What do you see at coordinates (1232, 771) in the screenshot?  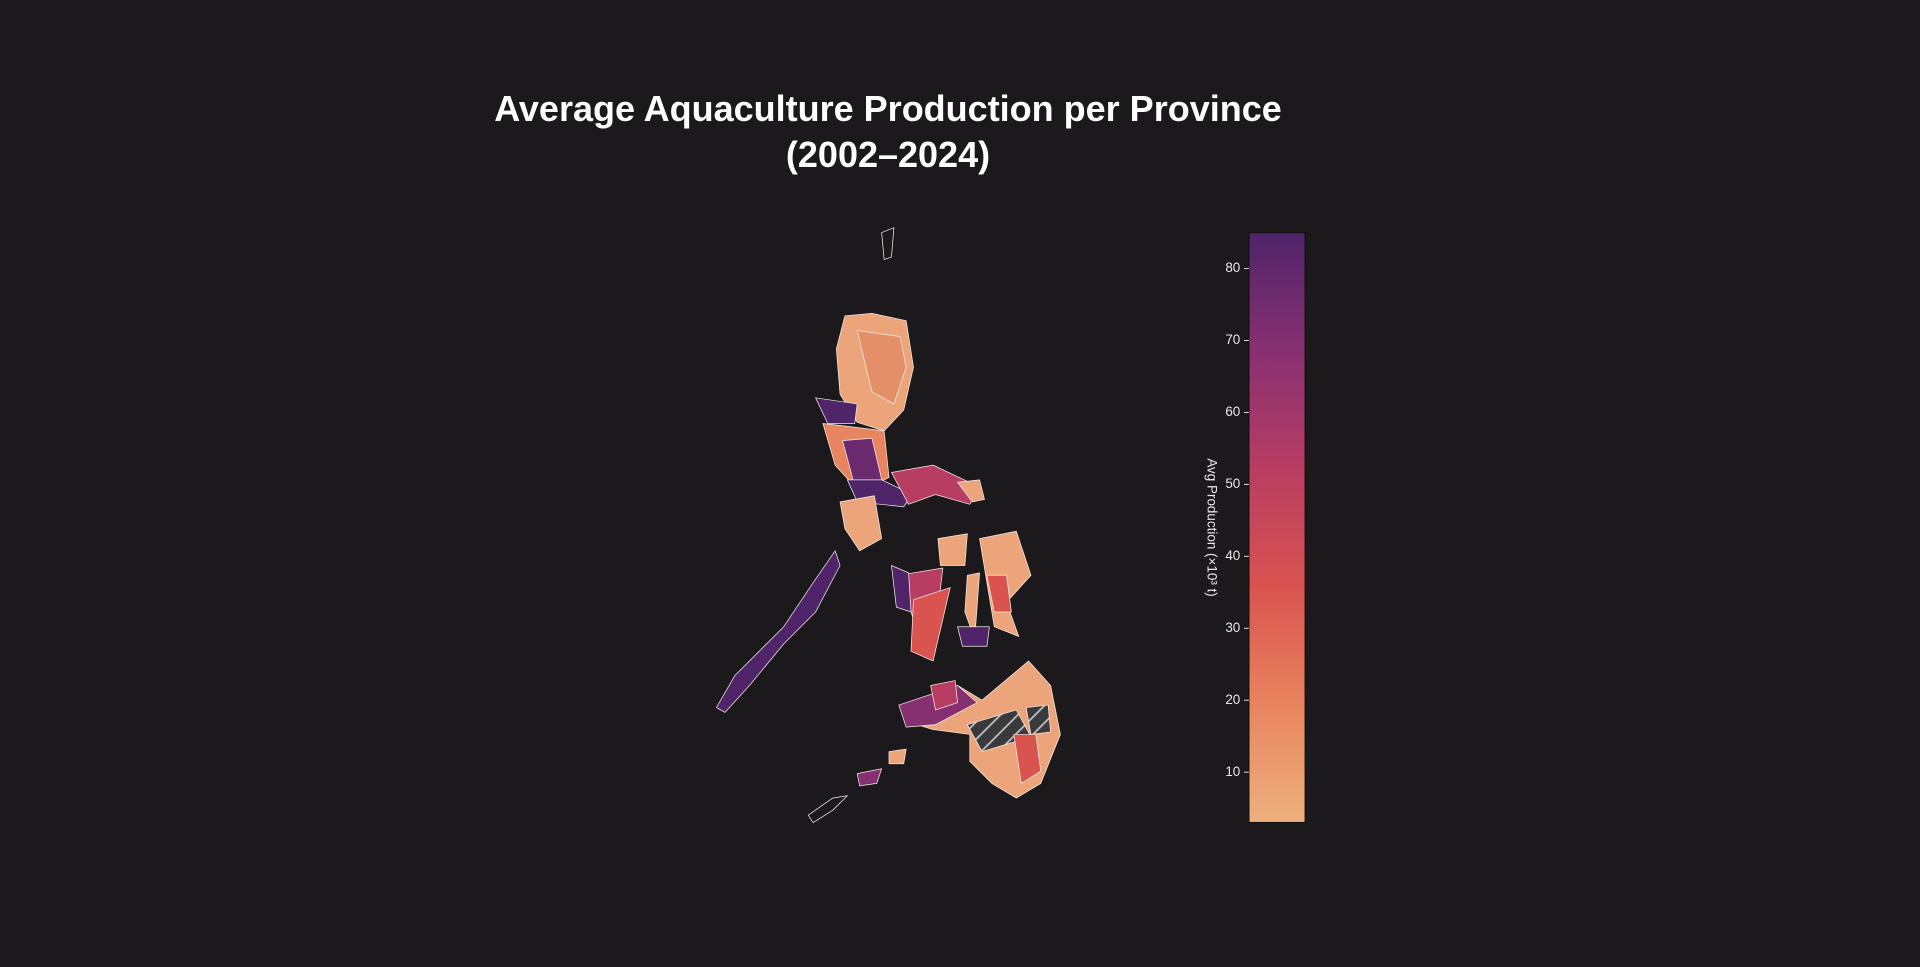 I see `tick-label: 10` at bounding box center [1232, 771].